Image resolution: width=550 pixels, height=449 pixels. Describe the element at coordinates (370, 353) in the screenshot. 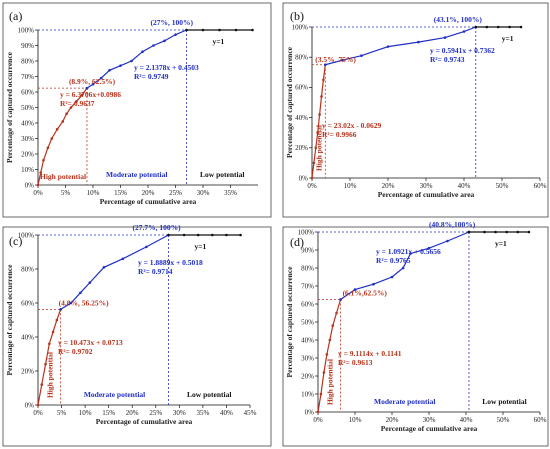

I see `equation-red: y = 9.1114x + 0.1141` at that location.